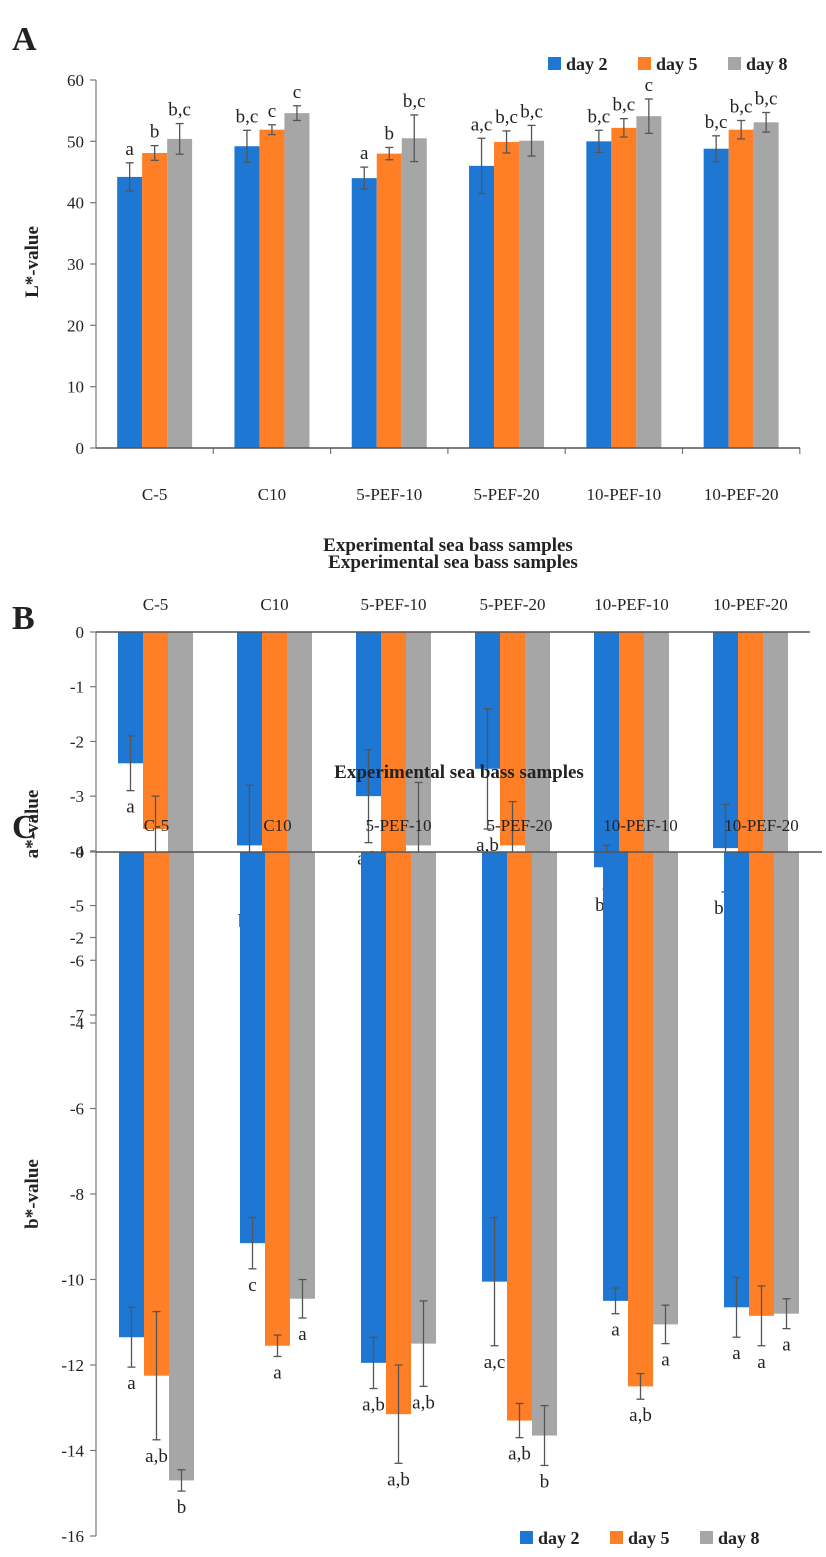  What do you see at coordinates (32, 1194) in the screenshot?
I see `y-axis-title: b*-value` at bounding box center [32, 1194].